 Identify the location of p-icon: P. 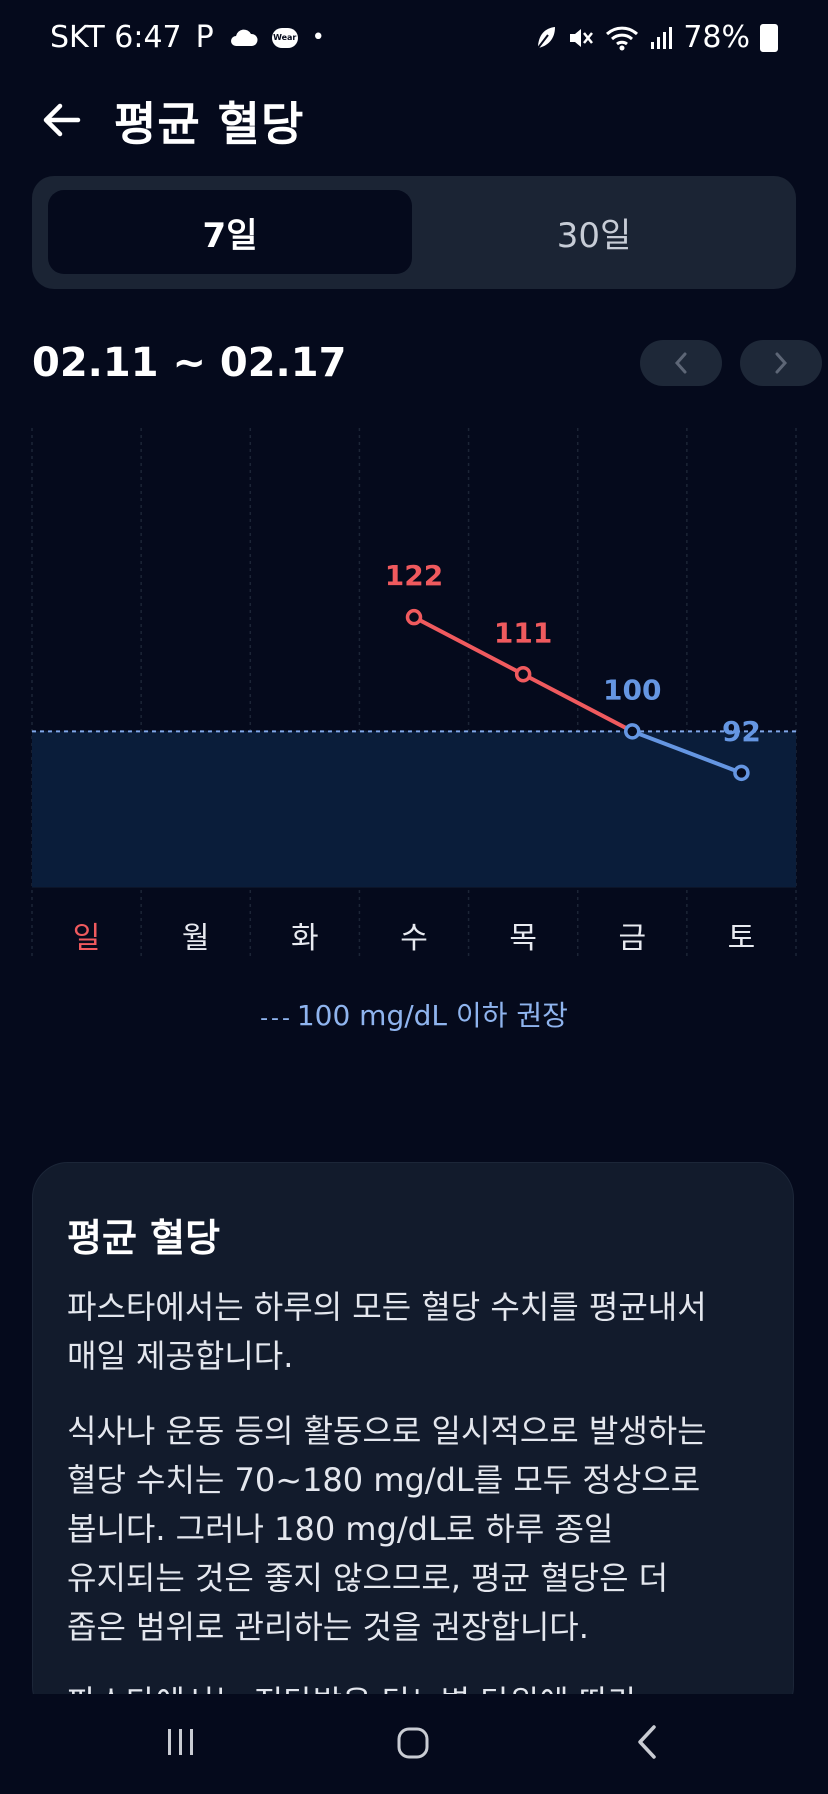
(204, 37).